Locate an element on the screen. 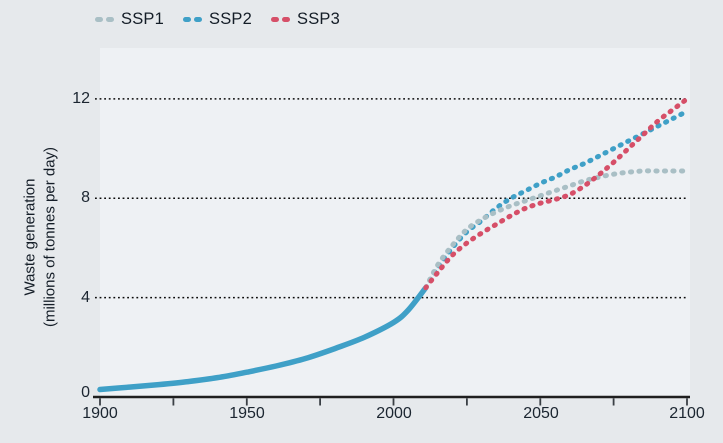 The width and height of the screenshot is (723, 443). legend-label-ssp2: SSP2 is located at coordinates (230, 19).